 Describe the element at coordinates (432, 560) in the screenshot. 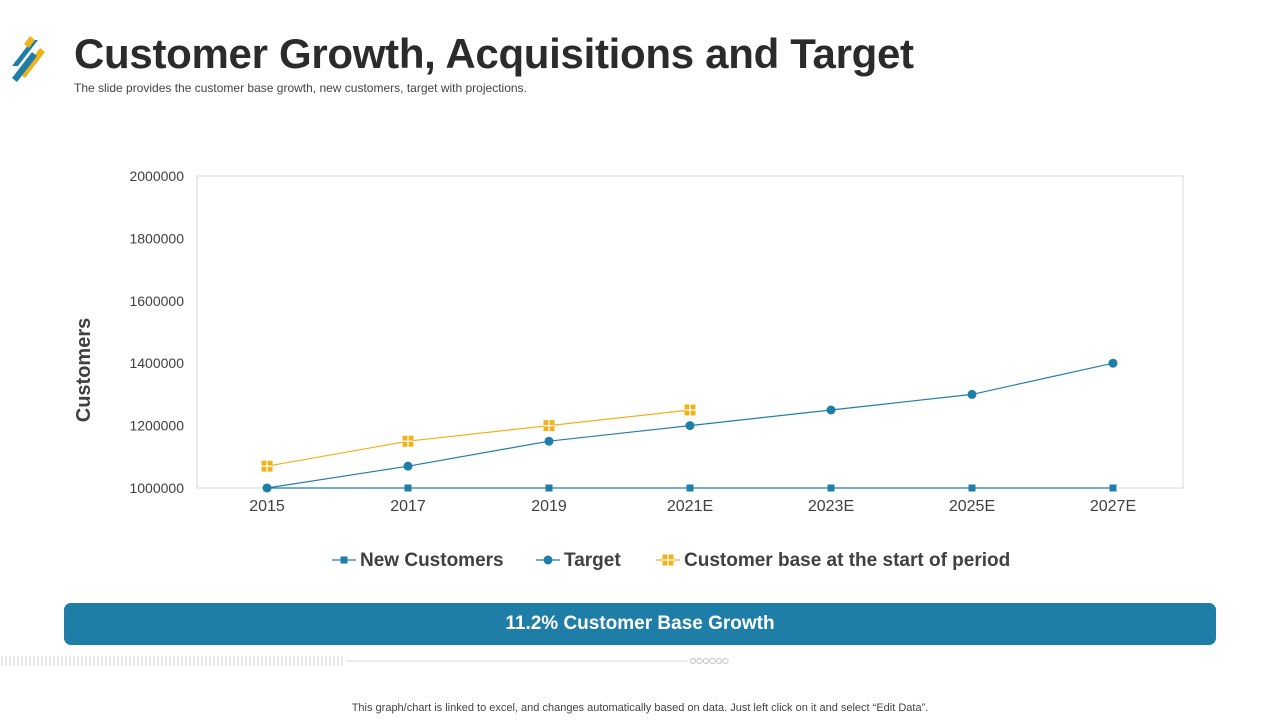

I see `legend-label: New Customers` at that location.